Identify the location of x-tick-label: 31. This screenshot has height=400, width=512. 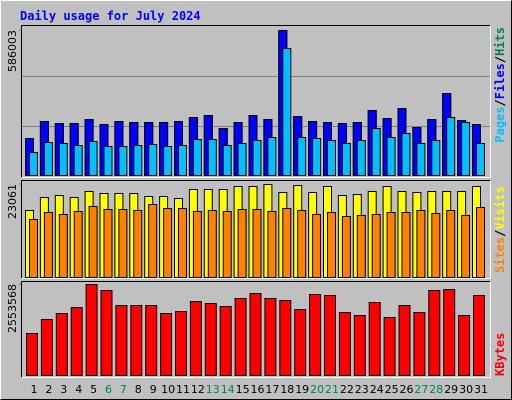
(481, 389).